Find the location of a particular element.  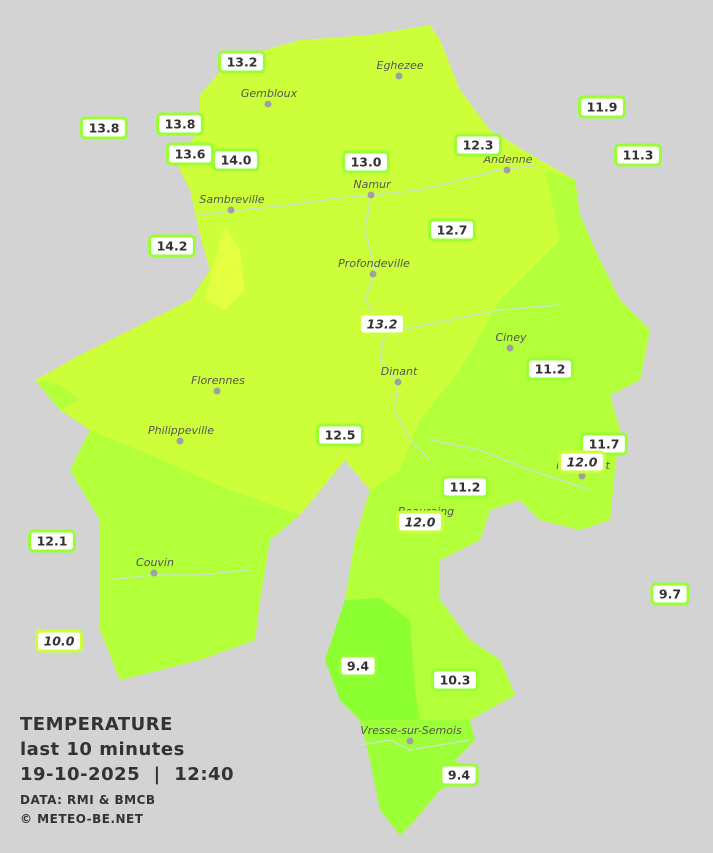

station: 9.4 is located at coordinates (358, 666).